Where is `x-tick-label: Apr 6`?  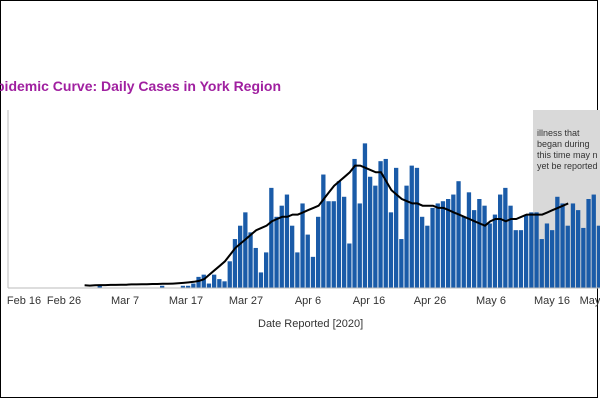
x-tick-label: Apr 6 is located at coordinates (308, 301).